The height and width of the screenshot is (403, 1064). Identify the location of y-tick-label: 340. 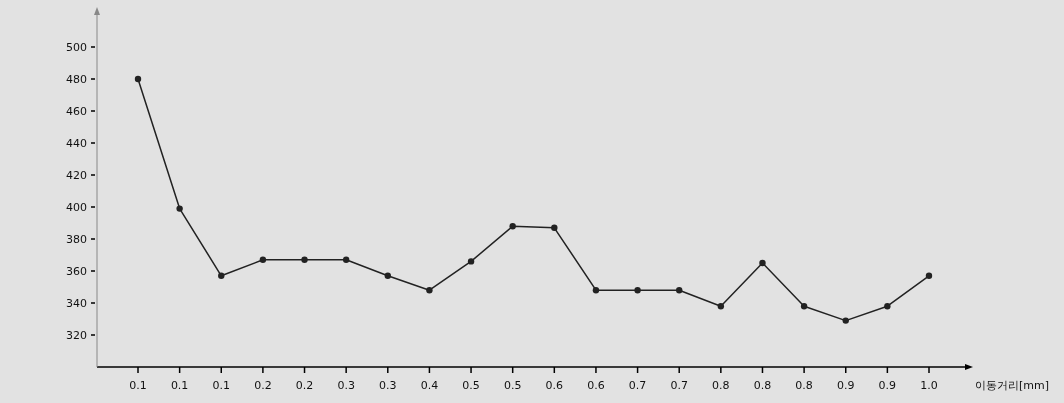
(76, 303).